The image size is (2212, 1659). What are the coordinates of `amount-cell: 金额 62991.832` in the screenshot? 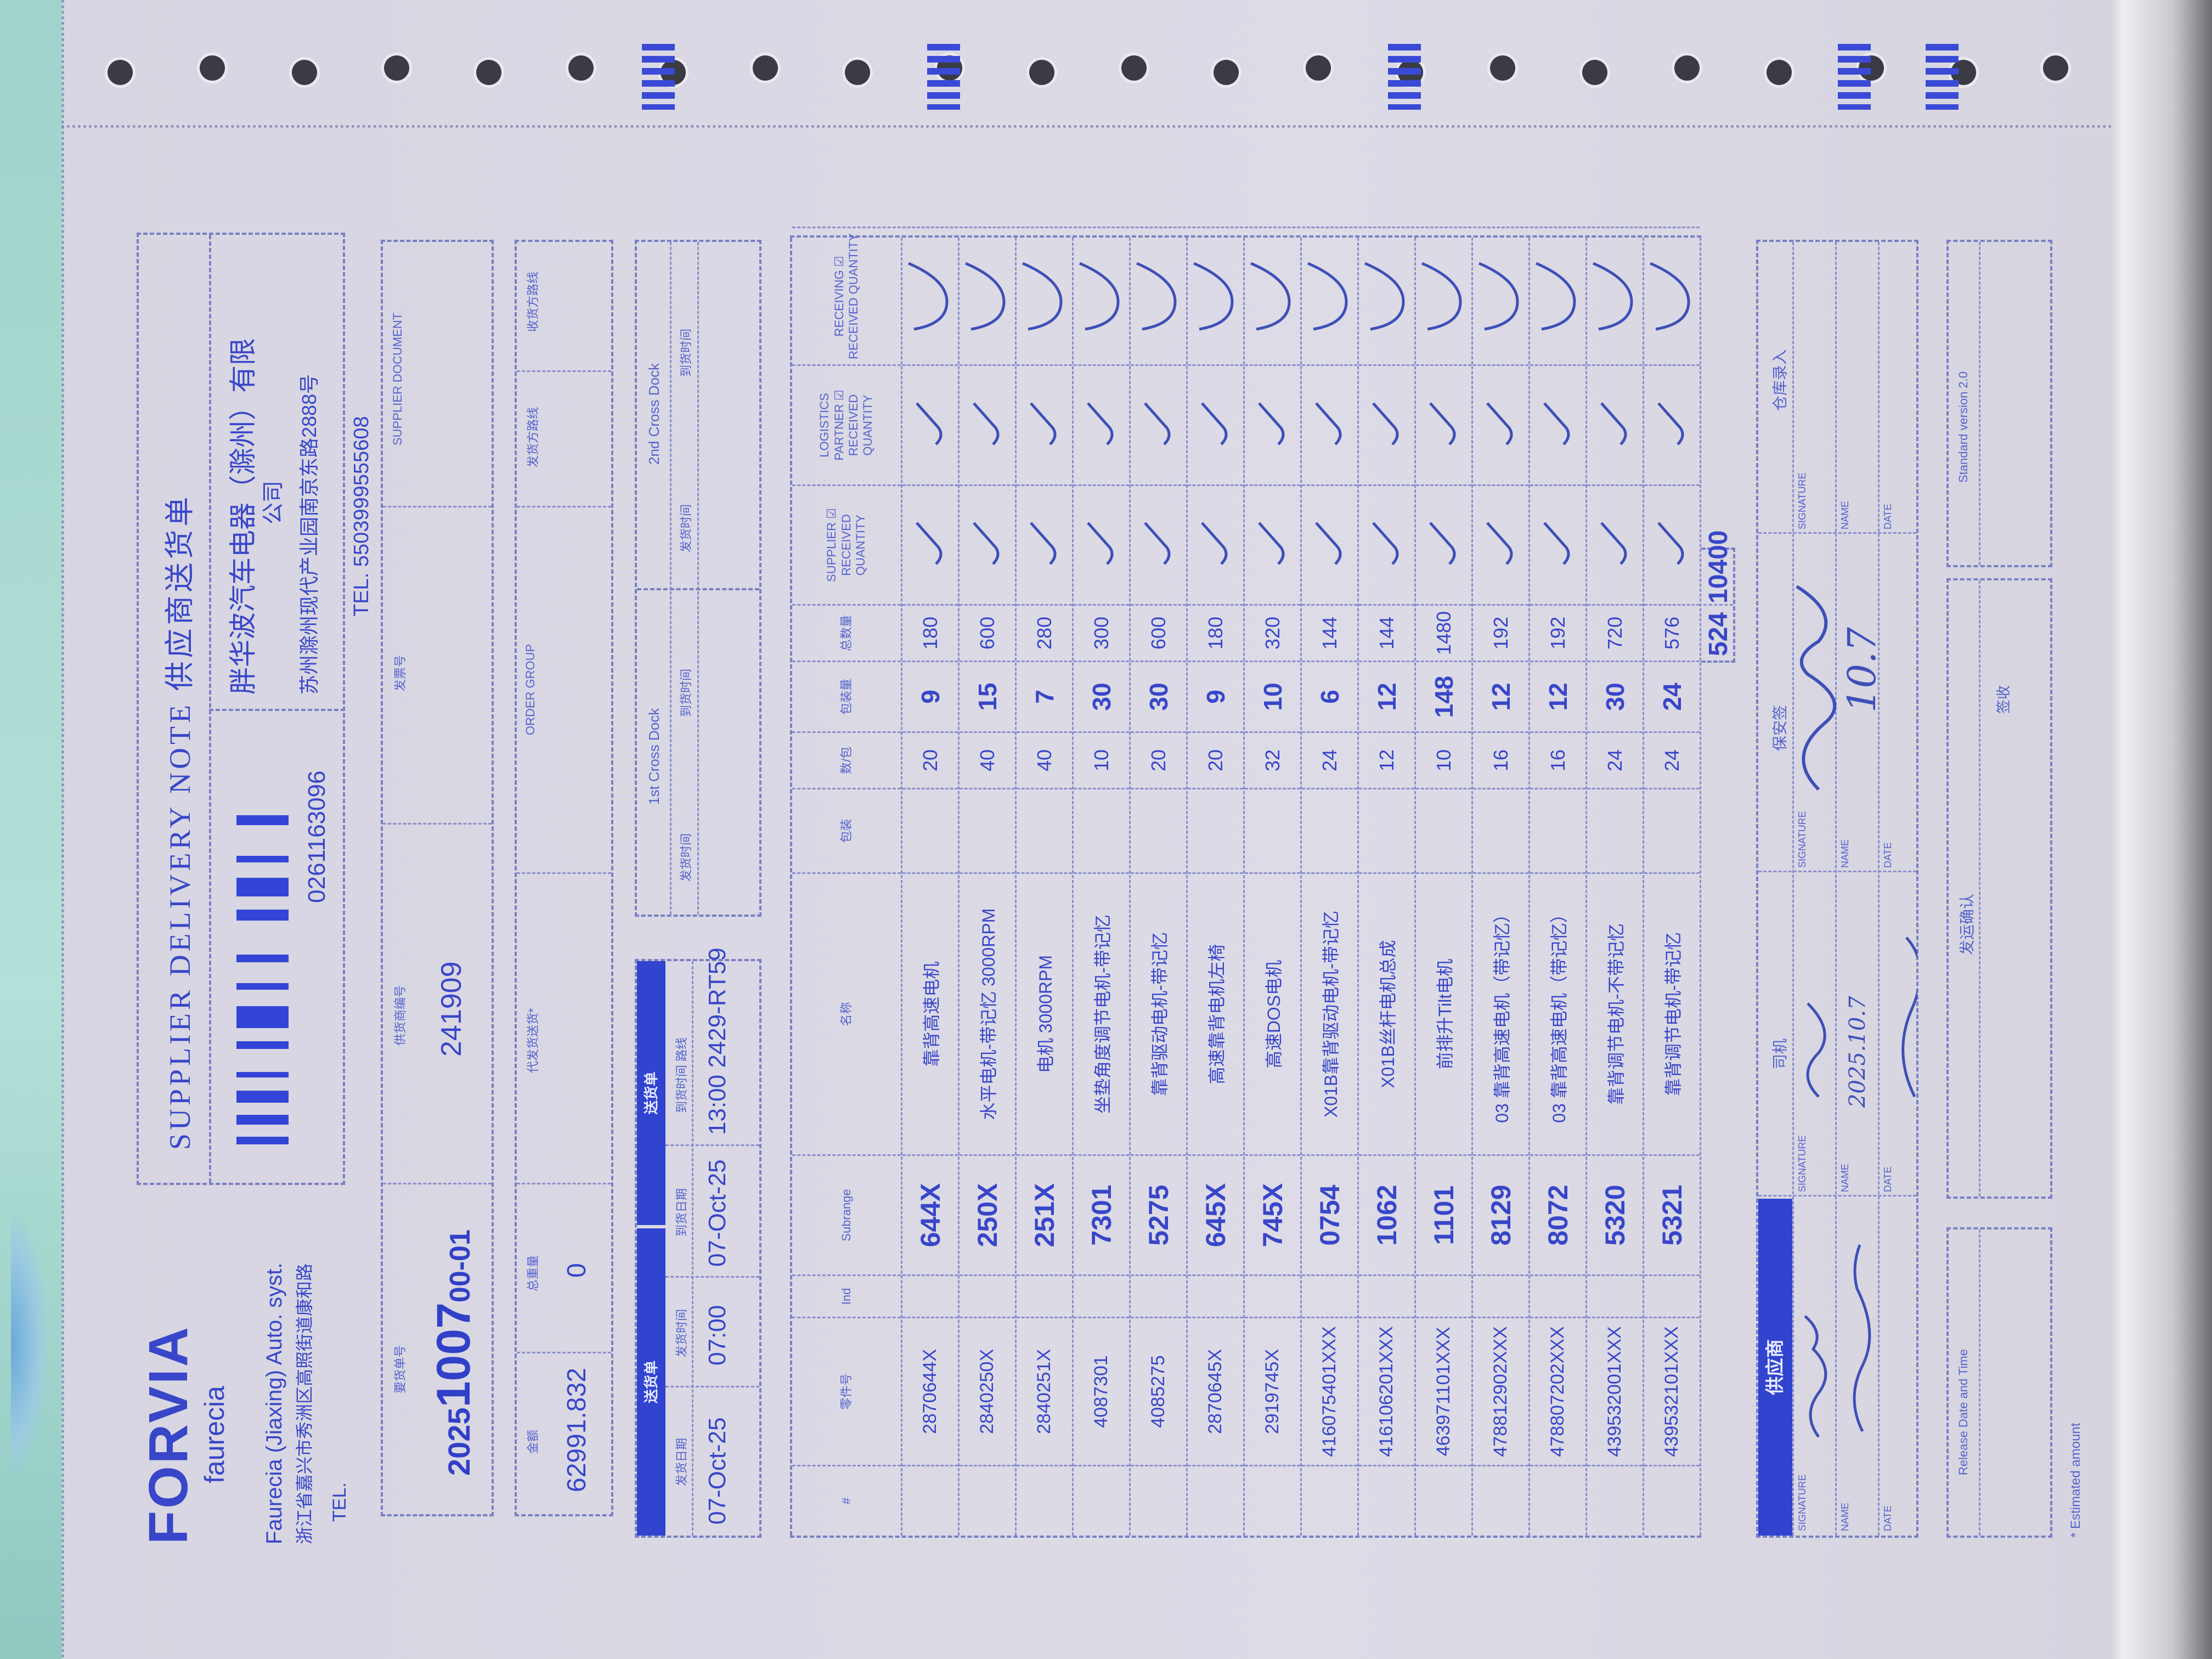 It's located at (564, 1433).